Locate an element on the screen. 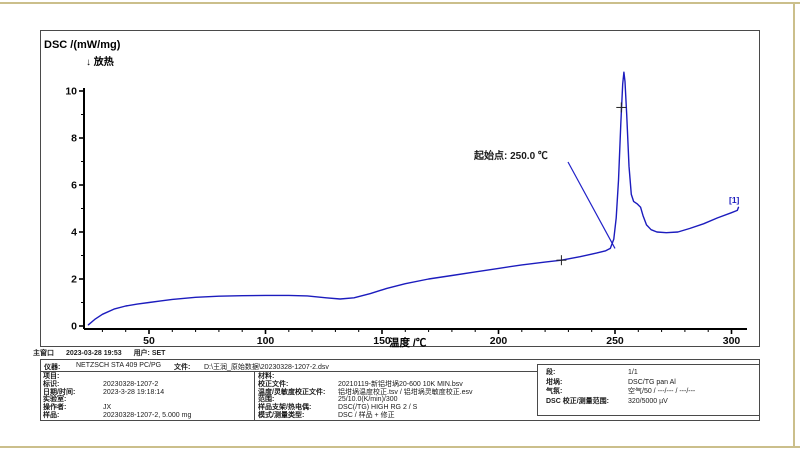  svg-text: 100 is located at coordinates (266, 339).